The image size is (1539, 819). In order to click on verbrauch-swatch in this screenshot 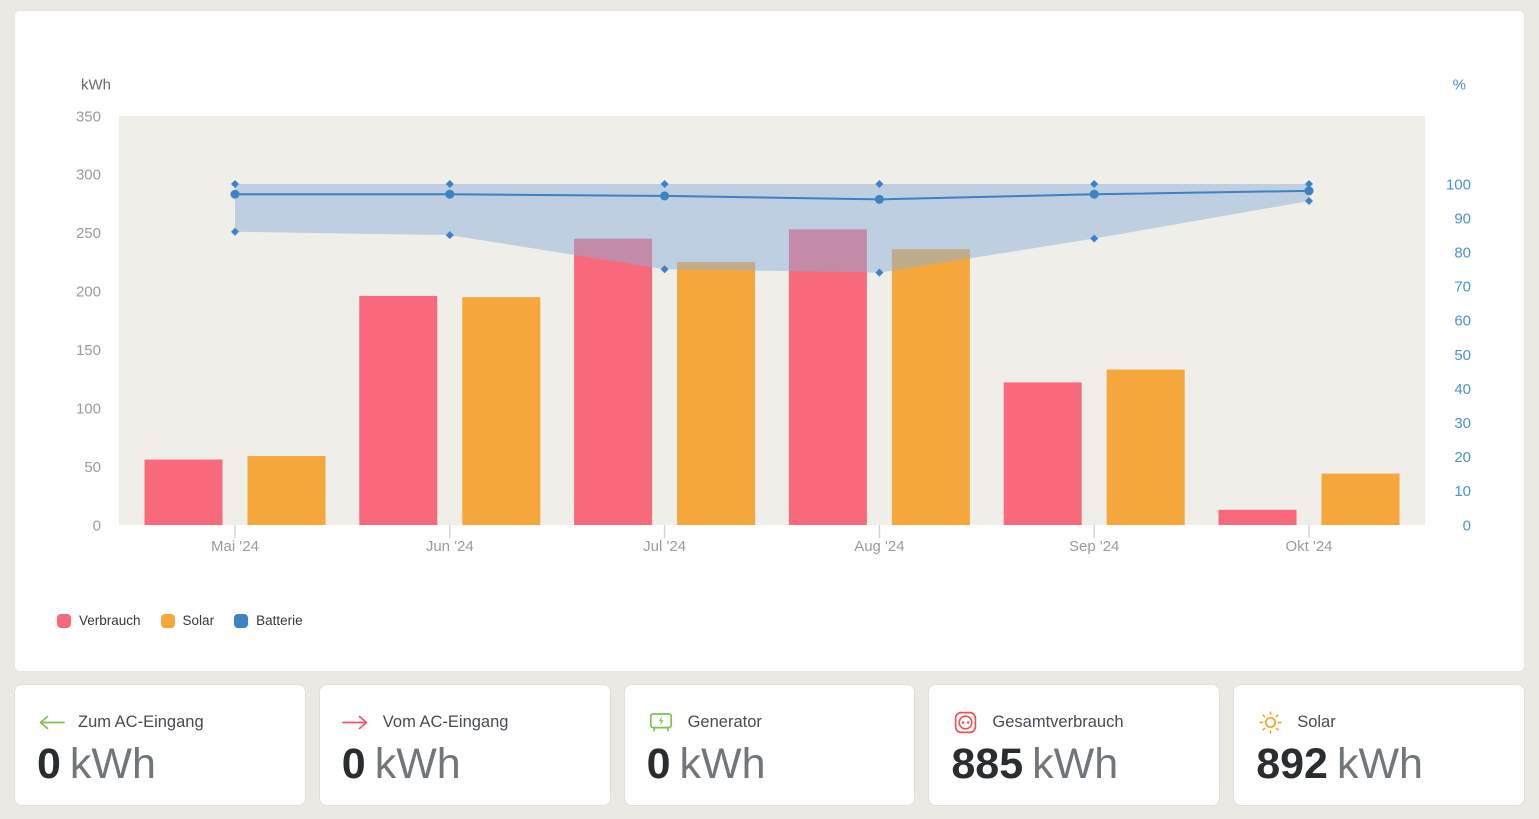, I will do `click(64, 620)`.